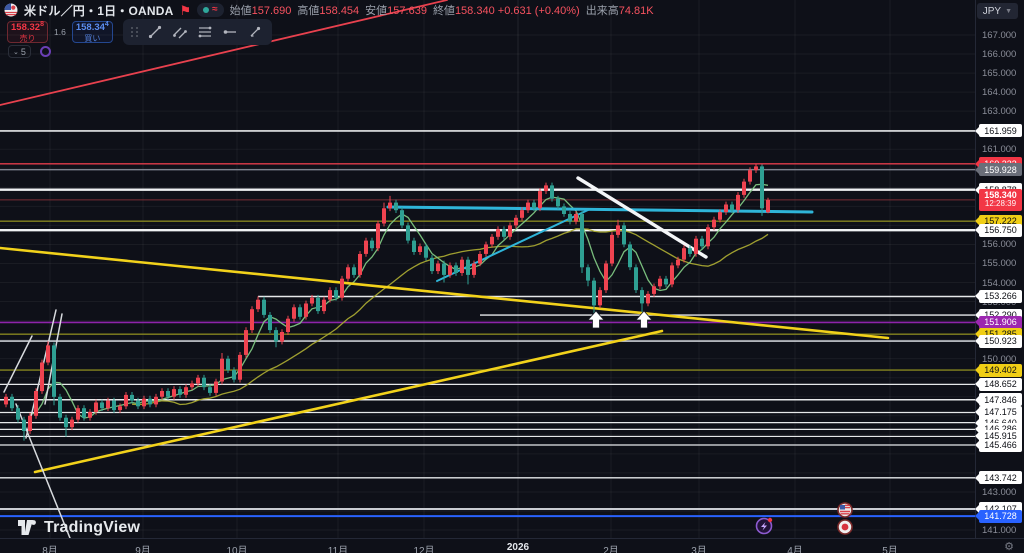  What do you see at coordinates (518, 547) in the screenshot?
I see `time-axis-label: 2026` at bounding box center [518, 547].